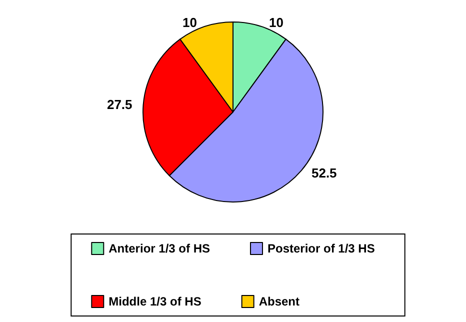  What do you see at coordinates (321, 249) in the screenshot?
I see `legend-label: Posterior of 1/3 HS` at bounding box center [321, 249].